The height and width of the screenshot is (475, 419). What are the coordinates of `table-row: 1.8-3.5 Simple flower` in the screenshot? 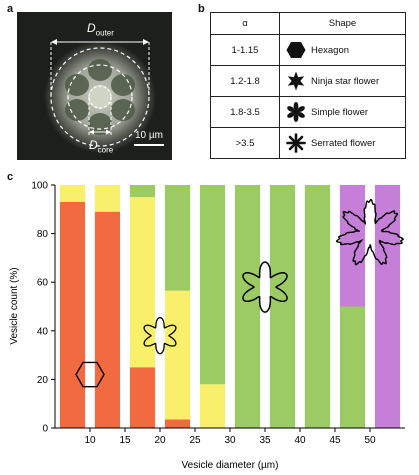 It's located at (308, 112).